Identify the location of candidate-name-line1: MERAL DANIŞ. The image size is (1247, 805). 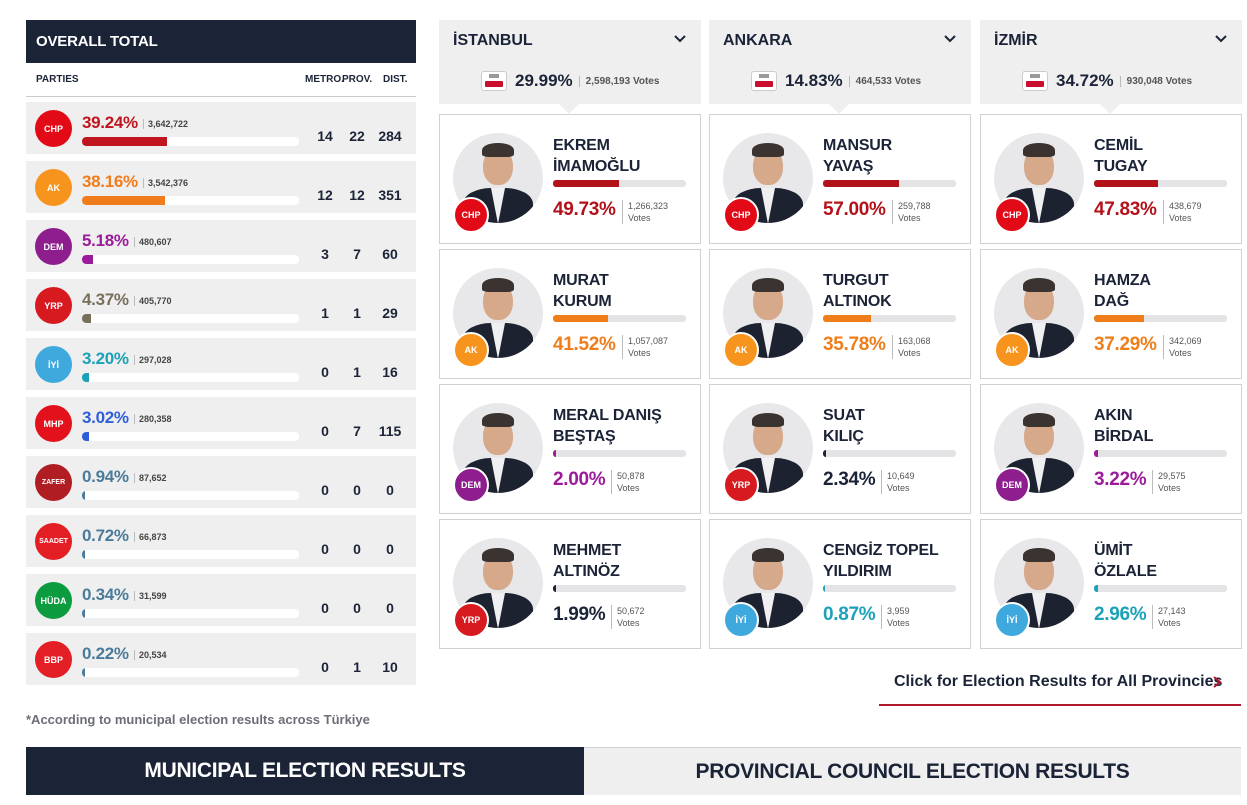
(607, 415).